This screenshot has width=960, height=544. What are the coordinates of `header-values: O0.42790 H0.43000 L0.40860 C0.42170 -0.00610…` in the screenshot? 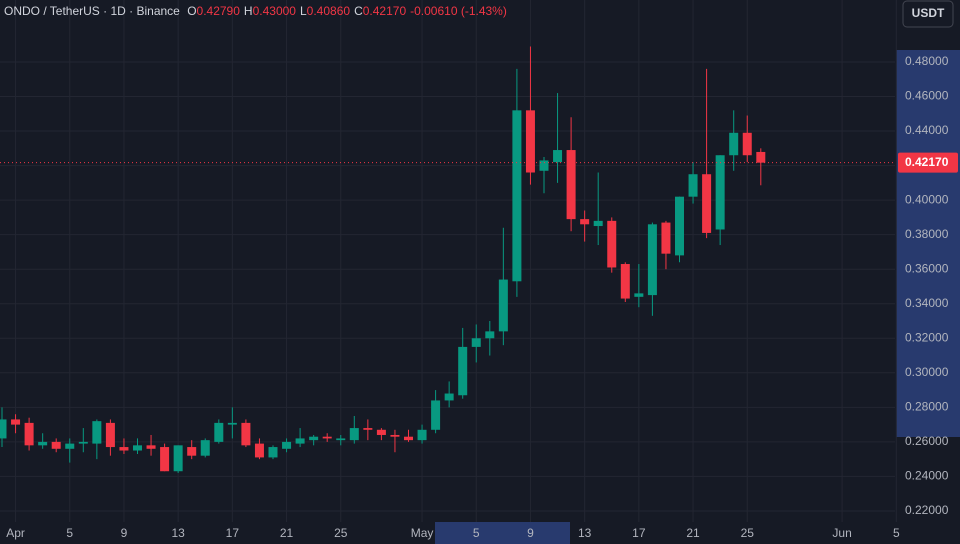 It's located at (347, 11).